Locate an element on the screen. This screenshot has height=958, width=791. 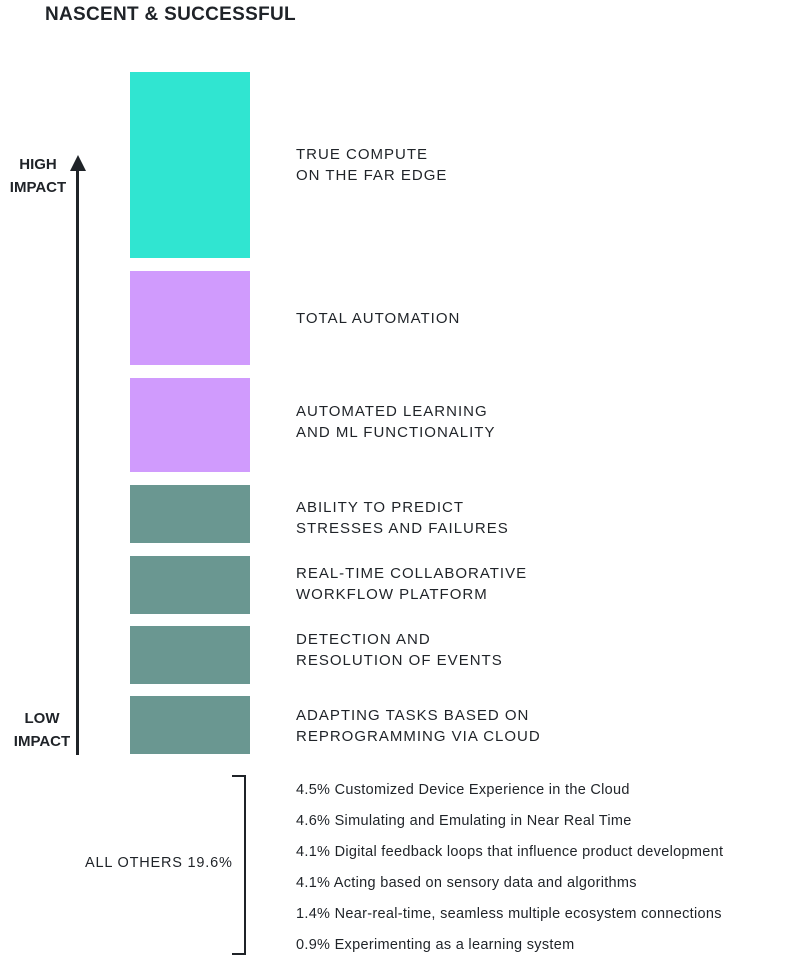
axis-label-low: LOW IMPACT is located at coordinates (42, 730).